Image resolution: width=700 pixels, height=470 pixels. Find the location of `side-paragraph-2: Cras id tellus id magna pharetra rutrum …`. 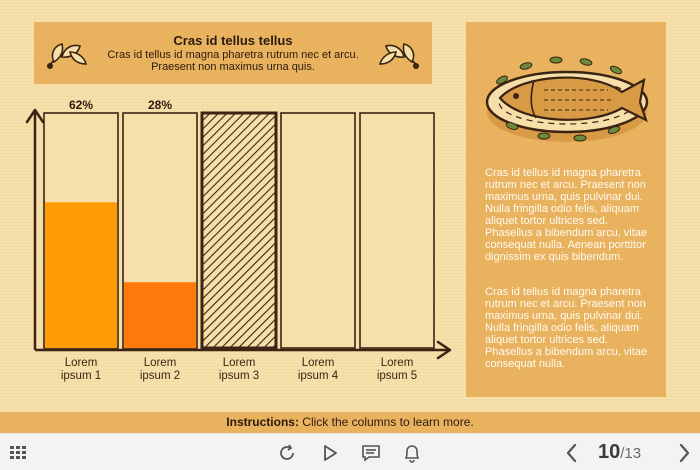

side-paragraph-2: Cras id tellus id magna pharetra rutrum … is located at coordinates (566, 328).